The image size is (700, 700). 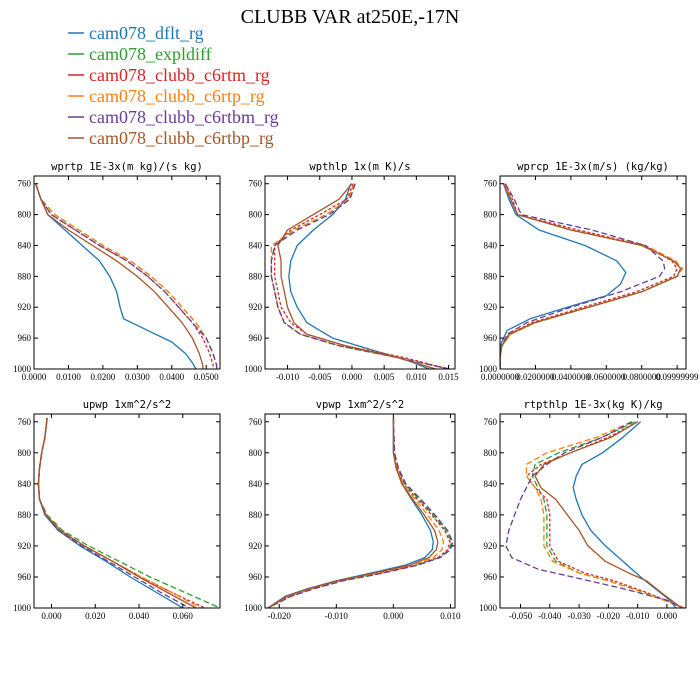 What do you see at coordinates (642, 377) in the screenshot?
I see `x-tick-label-2-4: 0.0800000` at bounding box center [642, 377].